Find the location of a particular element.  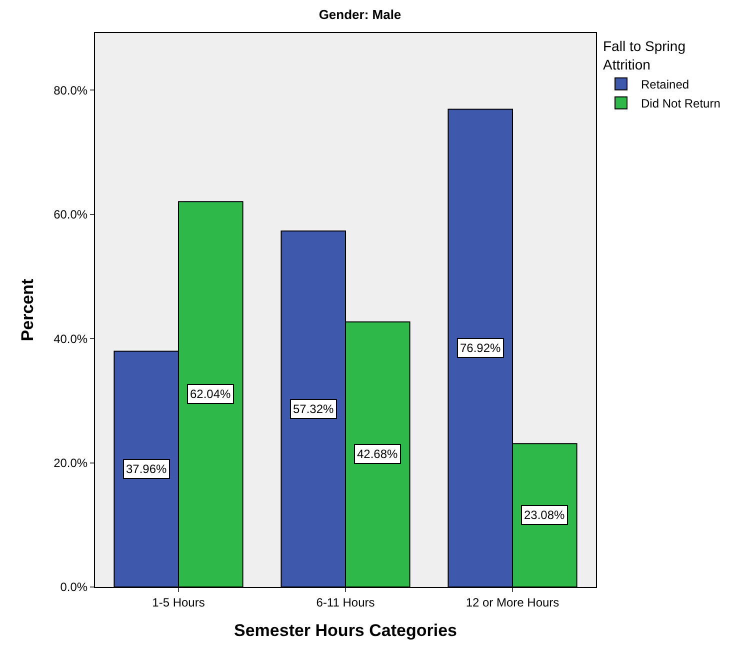

y-tick-label: 40.0% is located at coordinates (71, 339).